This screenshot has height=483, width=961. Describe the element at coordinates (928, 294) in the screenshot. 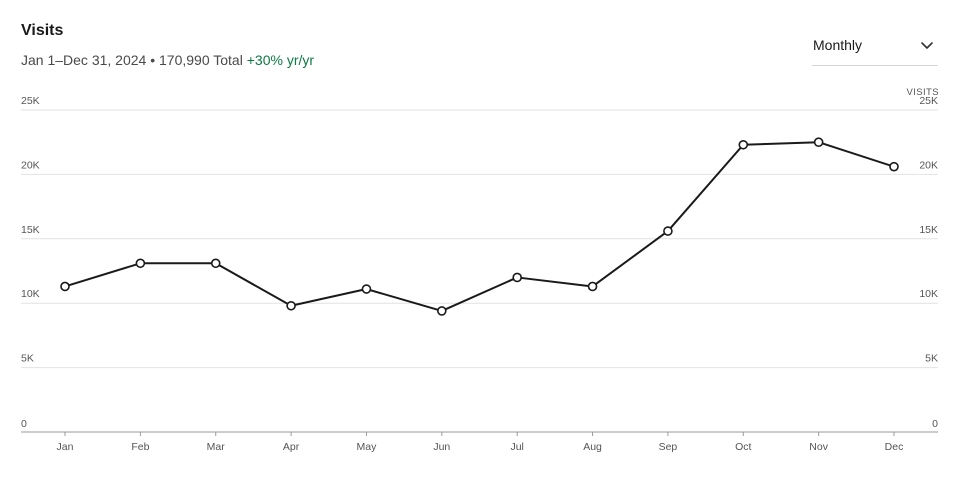

I see `y-tick-label-right: 10K` at that location.